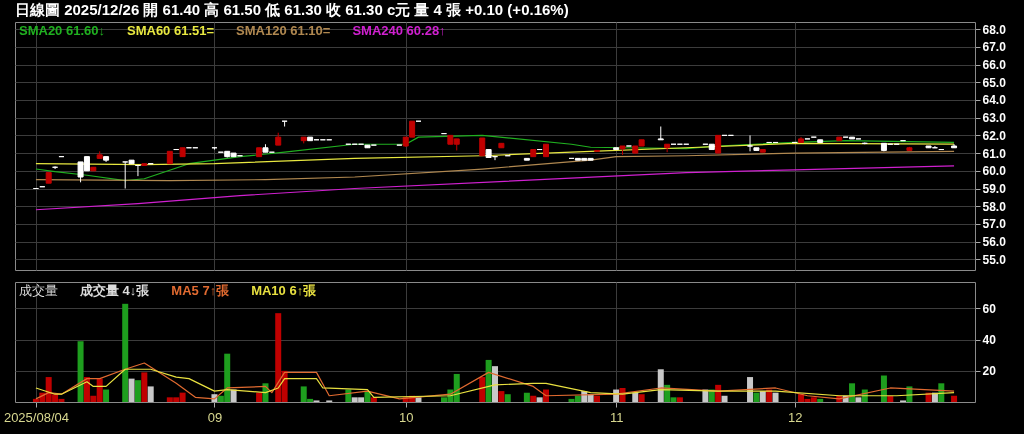  I want to click on y-tick-label: 40, so click(989, 340).